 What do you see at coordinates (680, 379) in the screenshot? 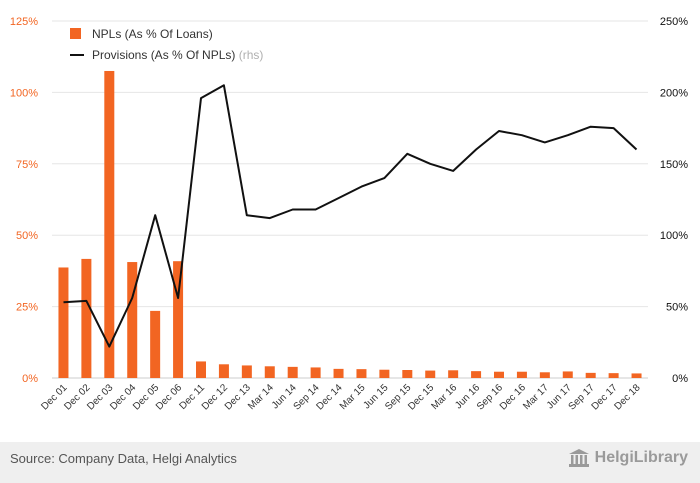
I see `right-tick-label: 0%` at bounding box center [680, 379].